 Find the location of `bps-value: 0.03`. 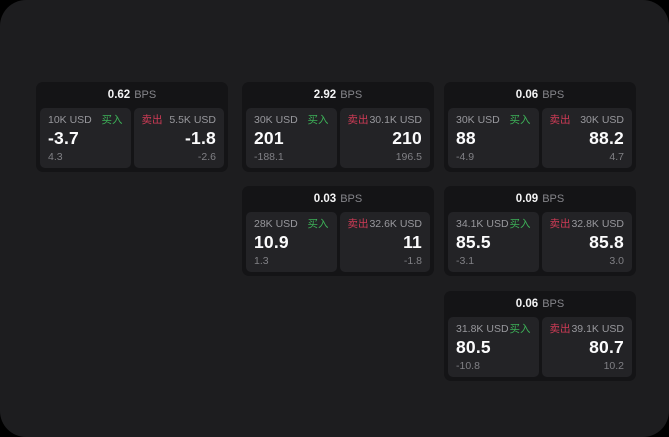

bps-value: 0.03 is located at coordinates (325, 199).